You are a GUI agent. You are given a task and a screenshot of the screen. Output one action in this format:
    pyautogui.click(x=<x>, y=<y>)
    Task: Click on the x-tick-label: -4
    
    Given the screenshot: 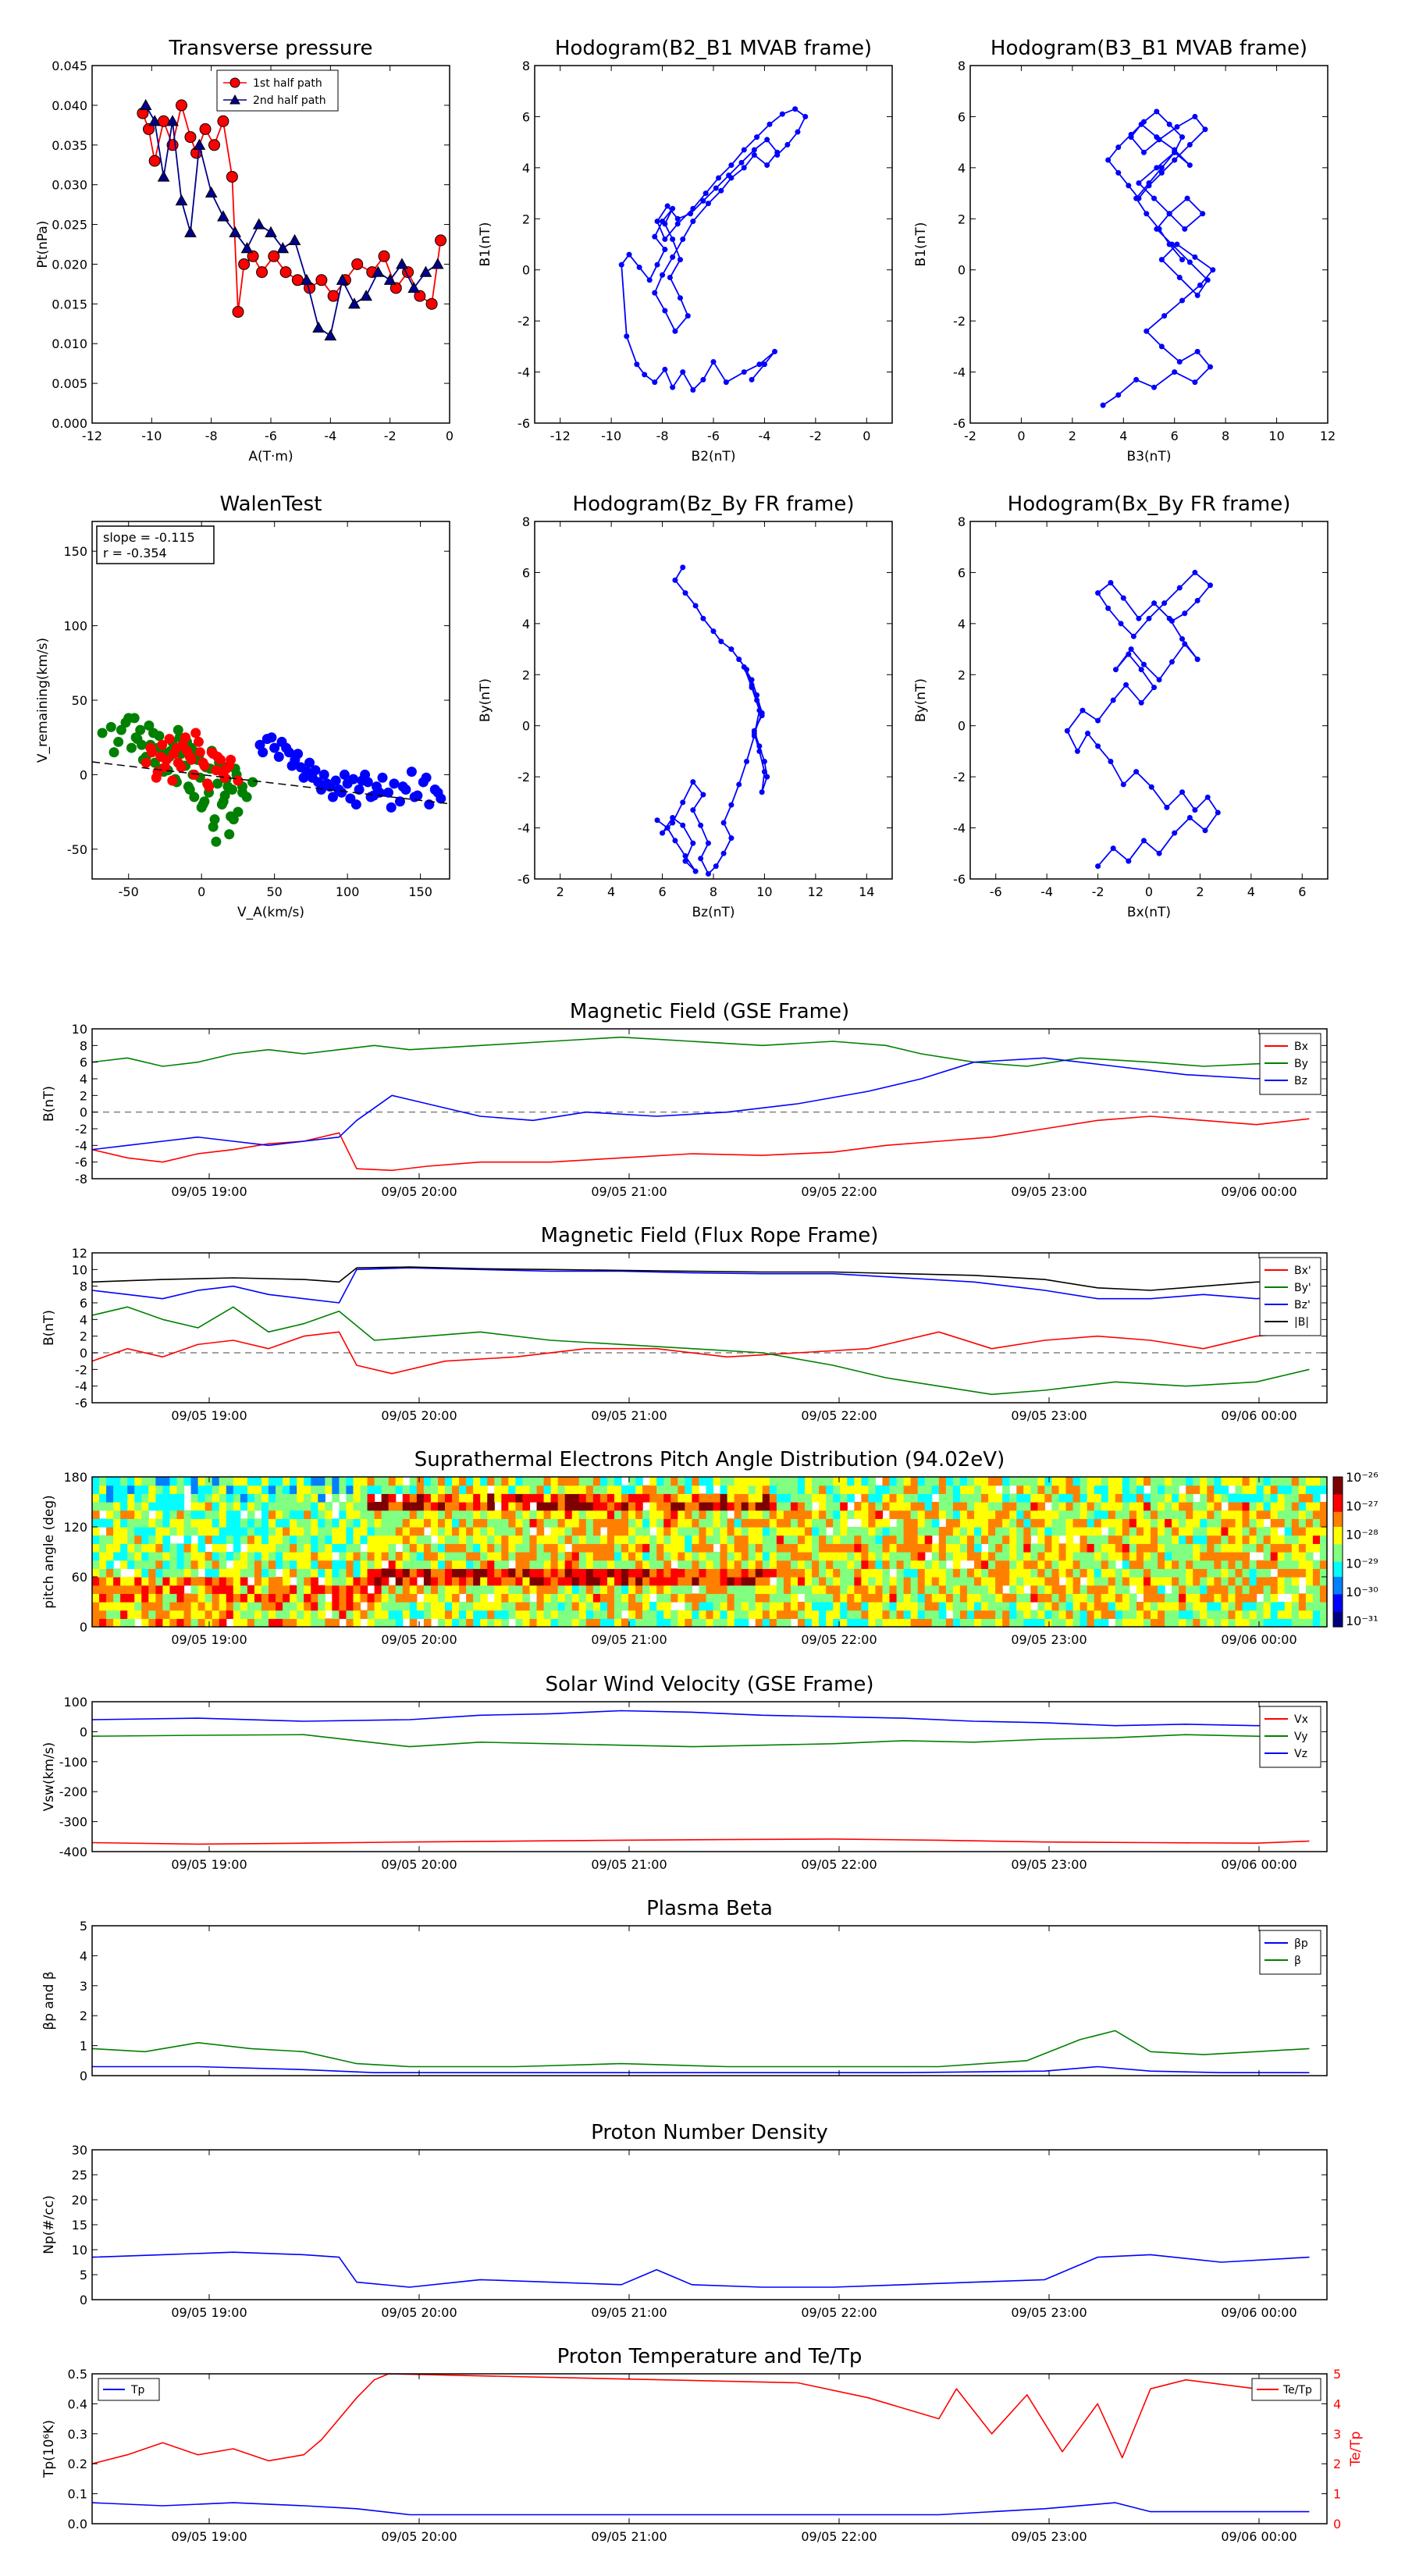 What is the action you would take?
    pyautogui.click(x=764, y=436)
    